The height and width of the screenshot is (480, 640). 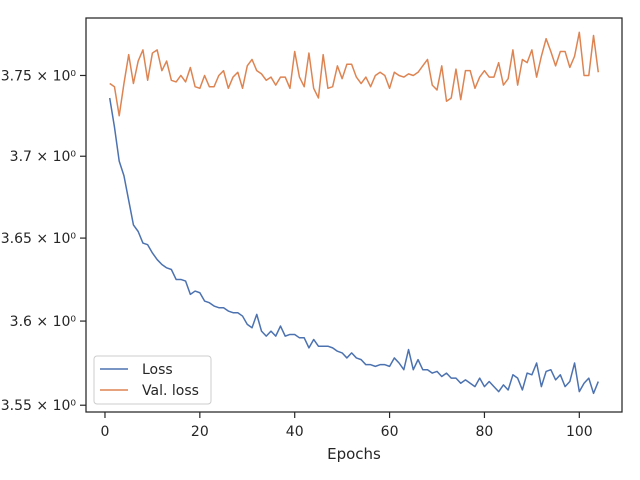 What do you see at coordinates (390, 432) in the screenshot?
I see `x-tick-label: 60` at bounding box center [390, 432].